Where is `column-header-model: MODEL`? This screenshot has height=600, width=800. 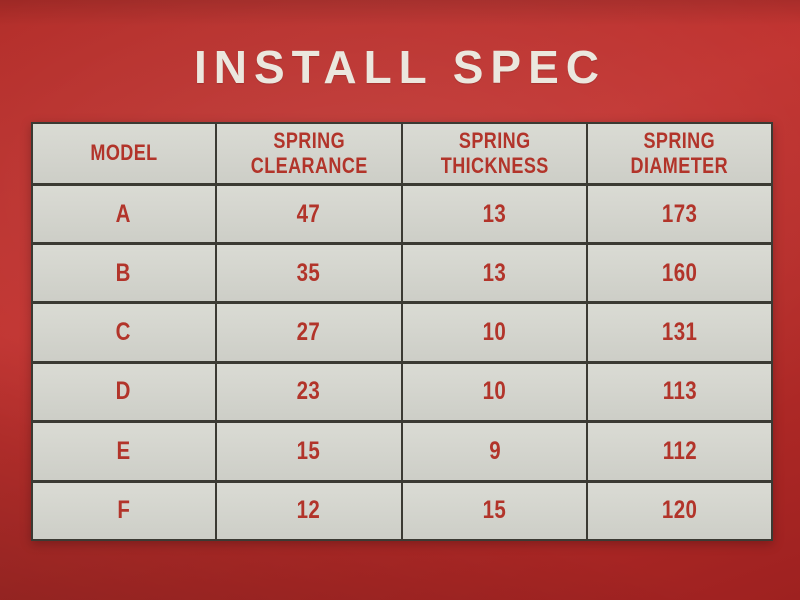 column-header-model: MODEL is located at coordinates (124, 154).